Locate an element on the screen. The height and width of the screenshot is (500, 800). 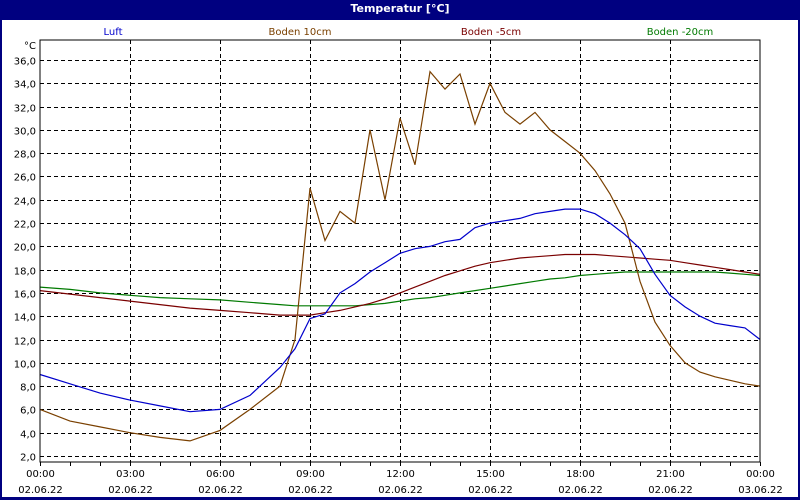
y-tick-label: 20,0 is located at coordinates (25, 248).